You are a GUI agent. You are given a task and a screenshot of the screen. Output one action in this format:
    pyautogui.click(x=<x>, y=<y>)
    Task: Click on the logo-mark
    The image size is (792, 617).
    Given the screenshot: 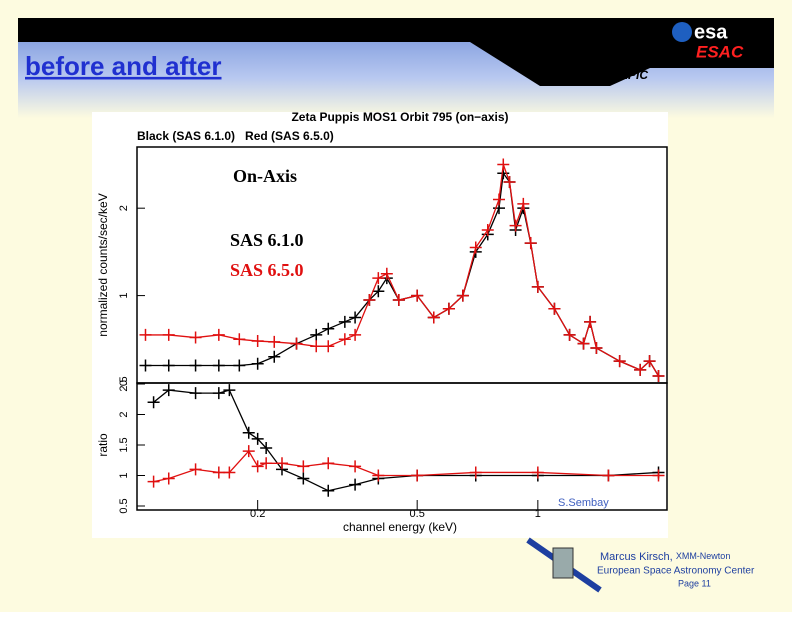 What is the action you would take?
    pyautogui.click(x=682, y=32)
    